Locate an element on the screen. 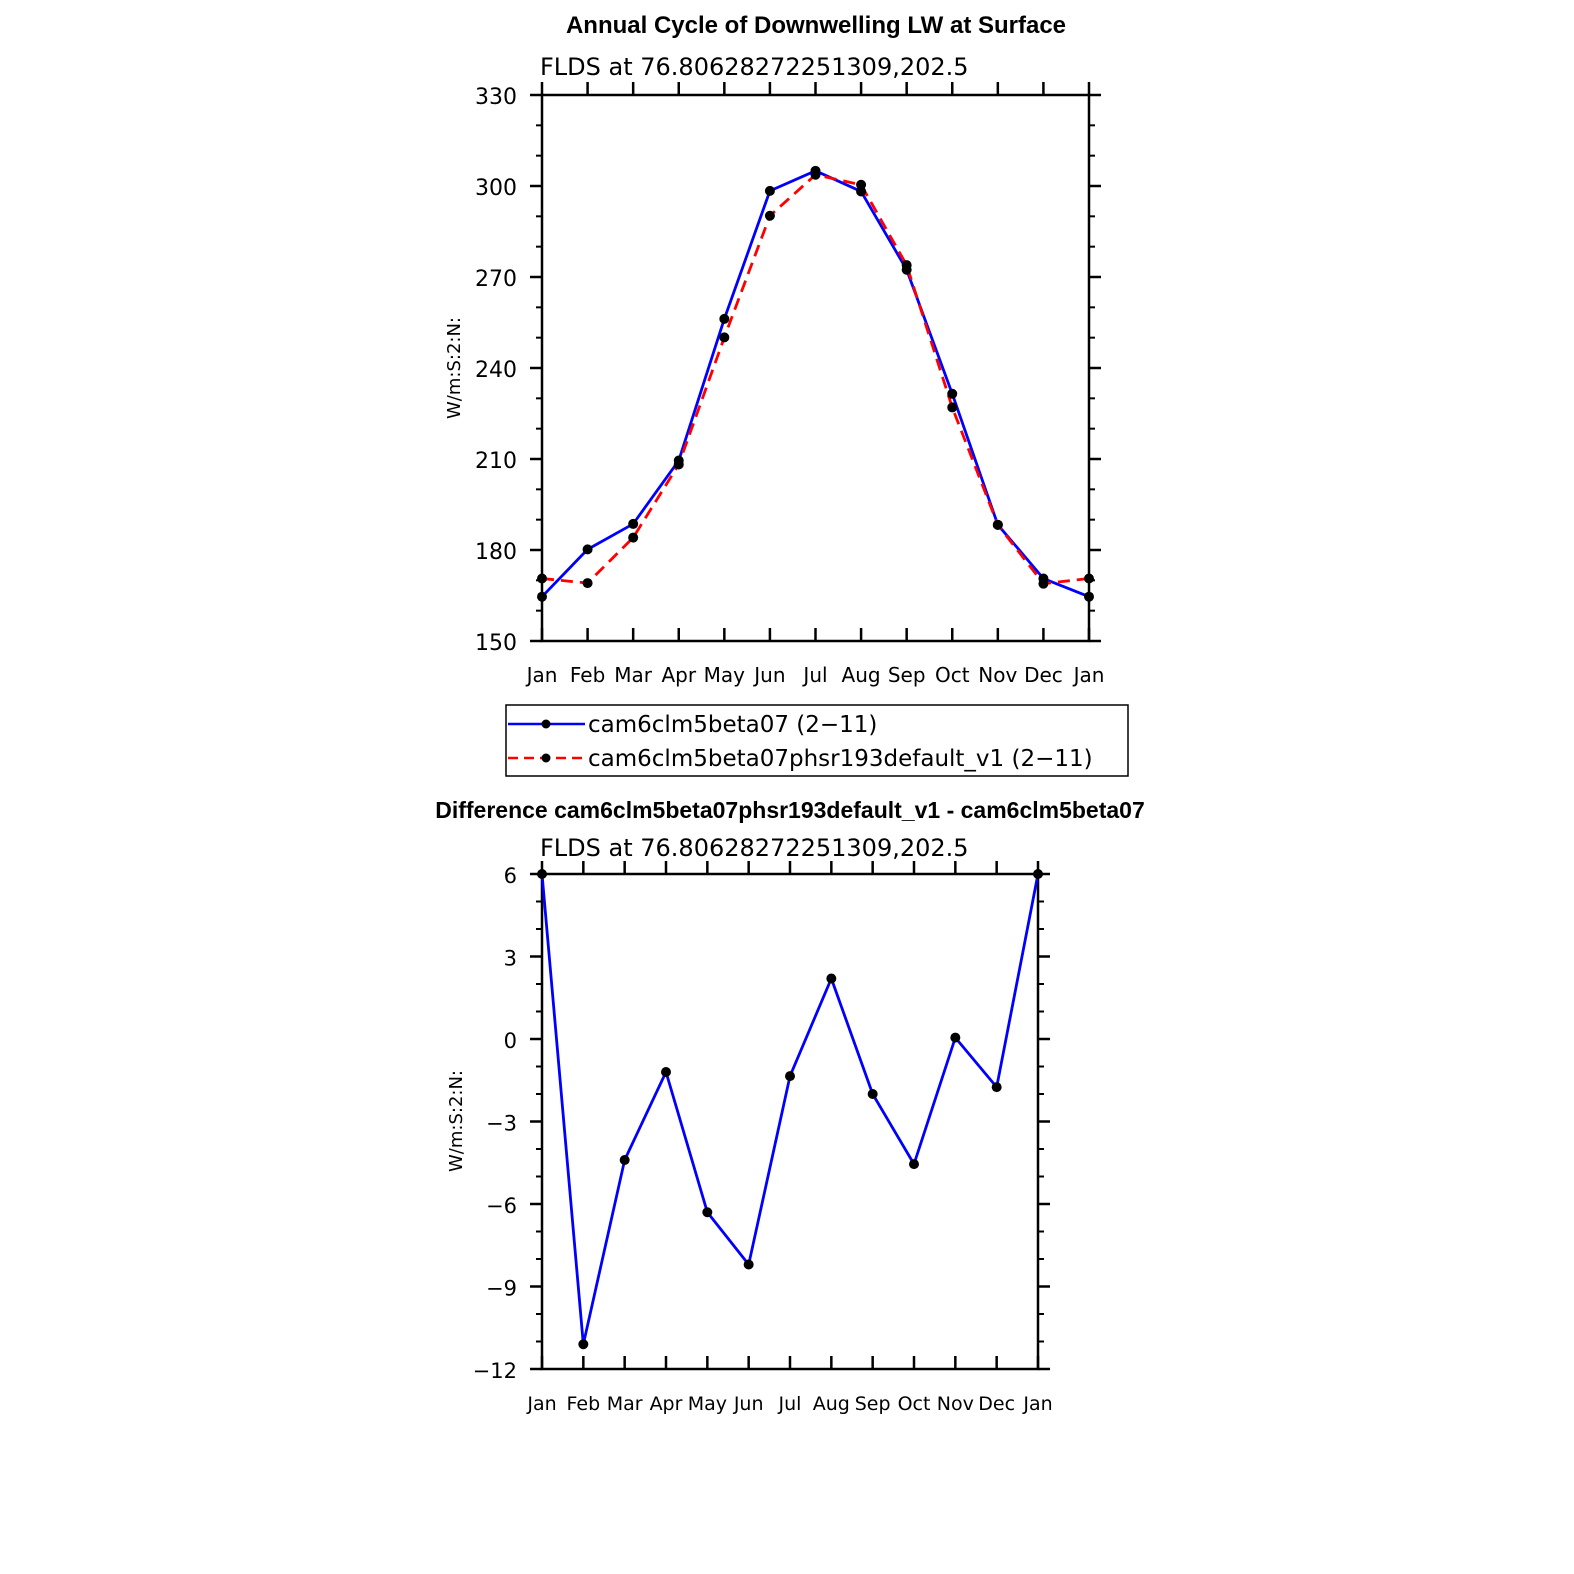 The image size is (1574, 1574). legend-box is located at coordinates (817, 740).